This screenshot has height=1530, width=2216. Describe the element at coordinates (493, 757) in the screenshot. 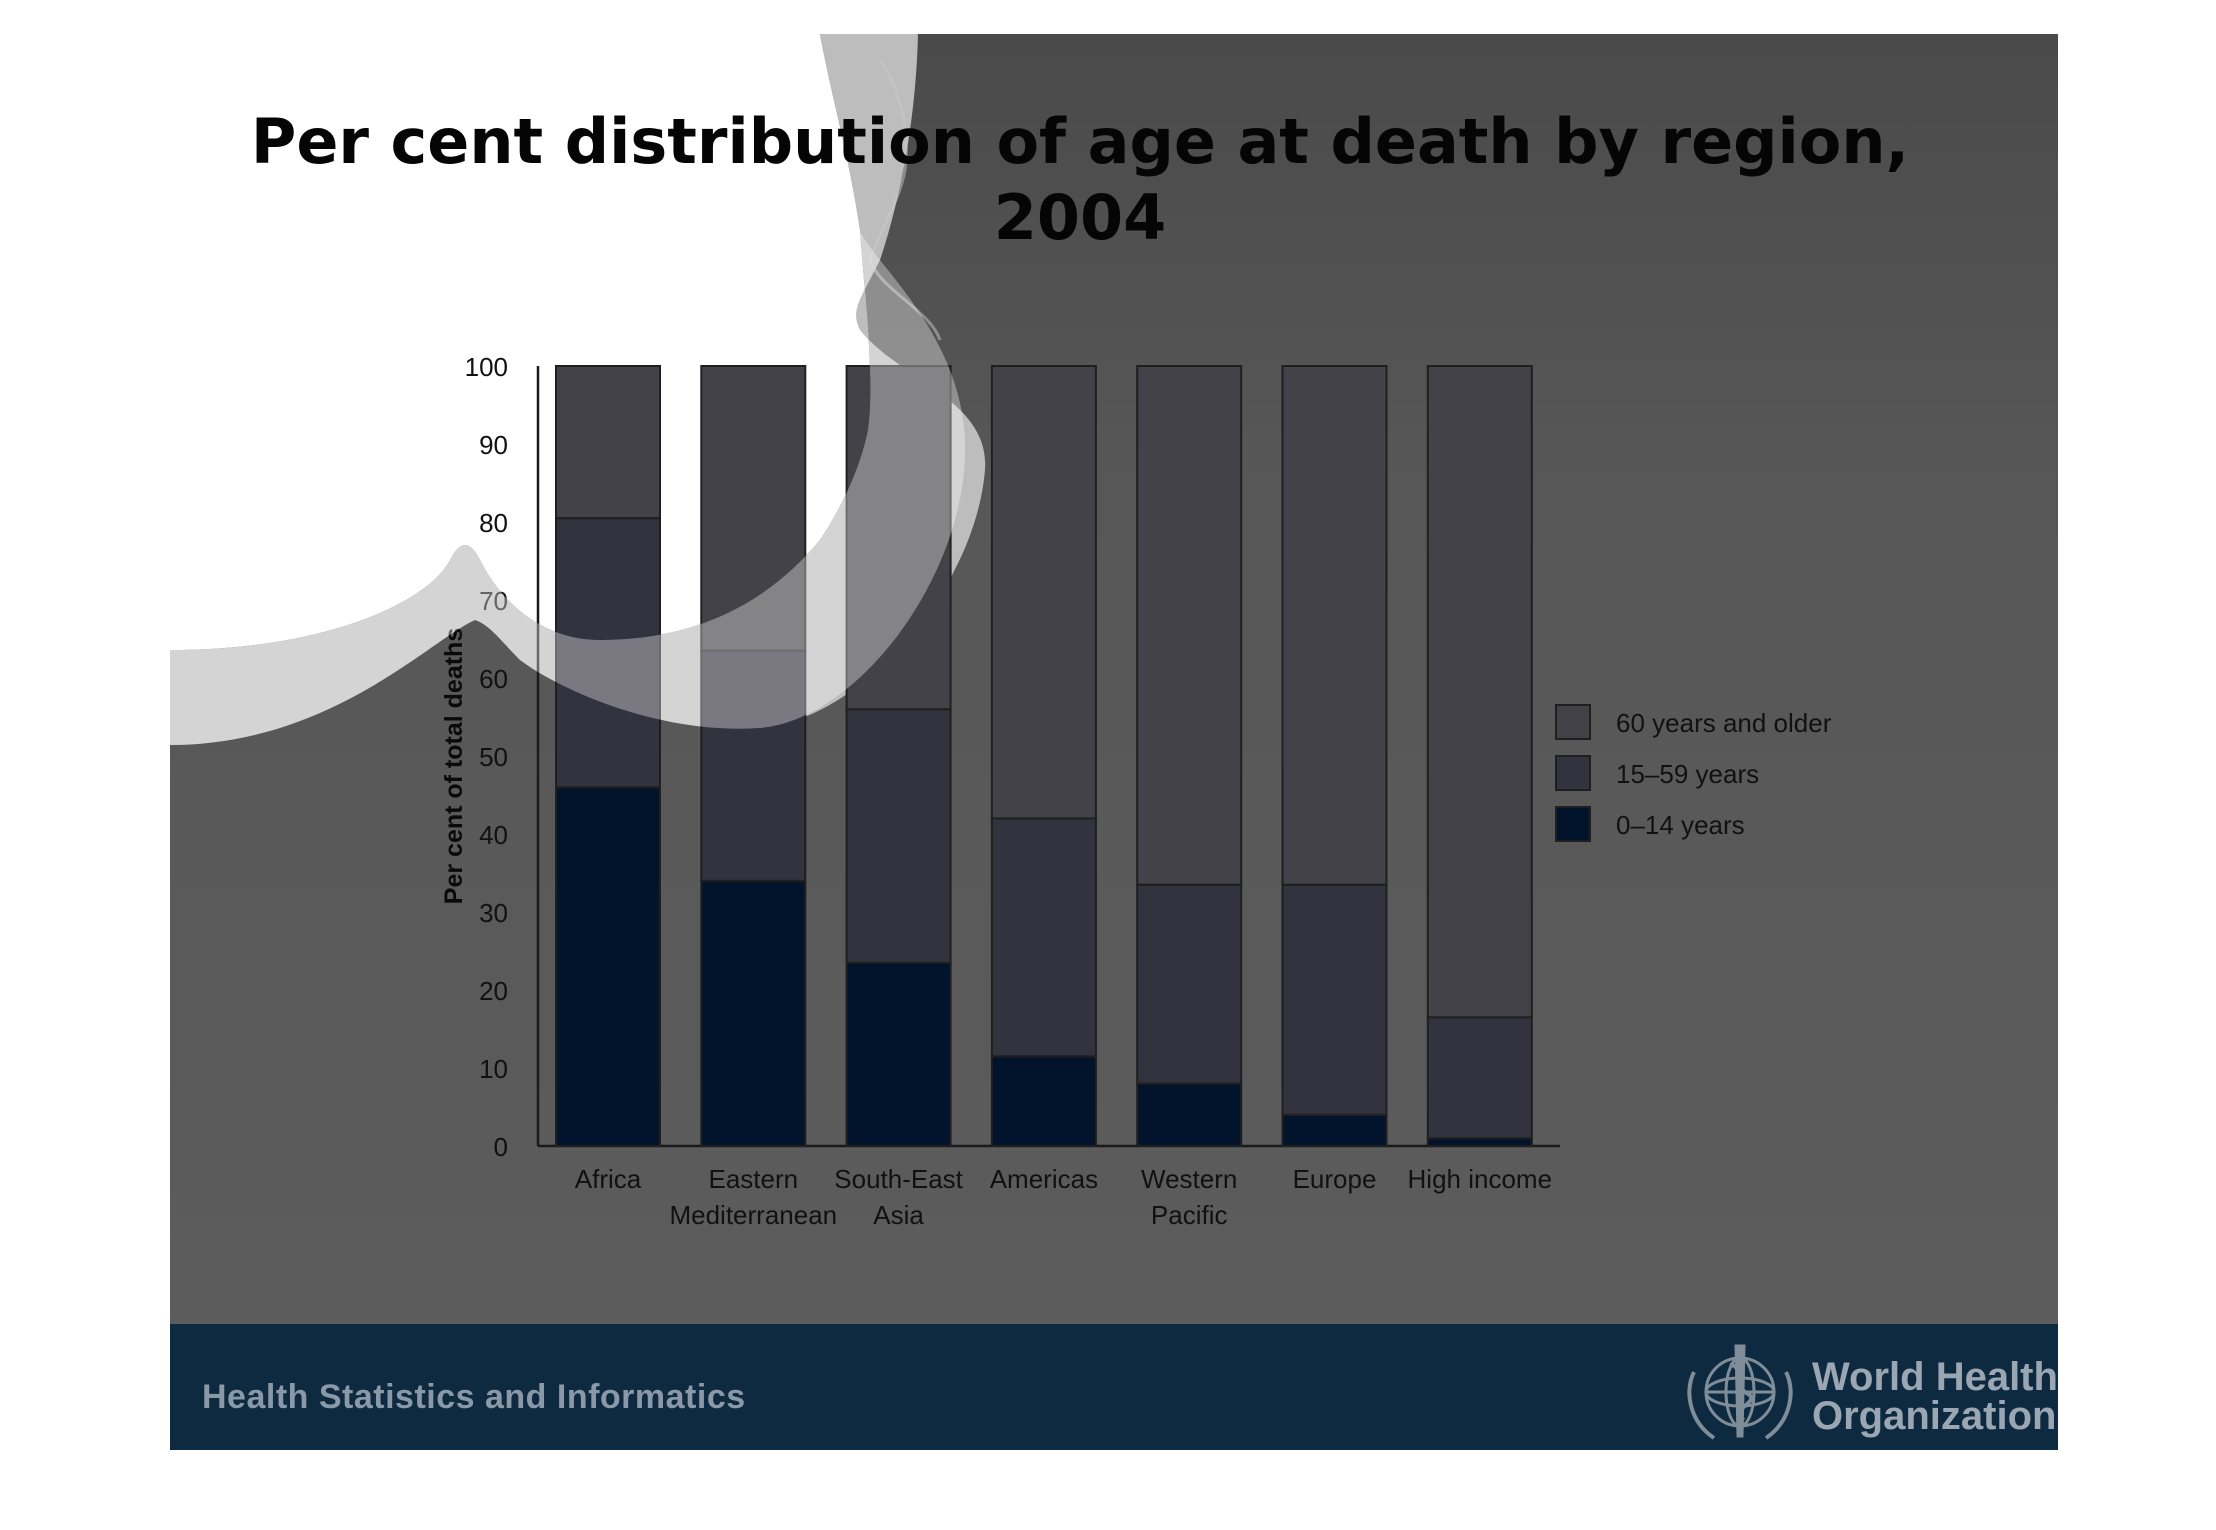

I see `y-tick-label: 50` at that location.